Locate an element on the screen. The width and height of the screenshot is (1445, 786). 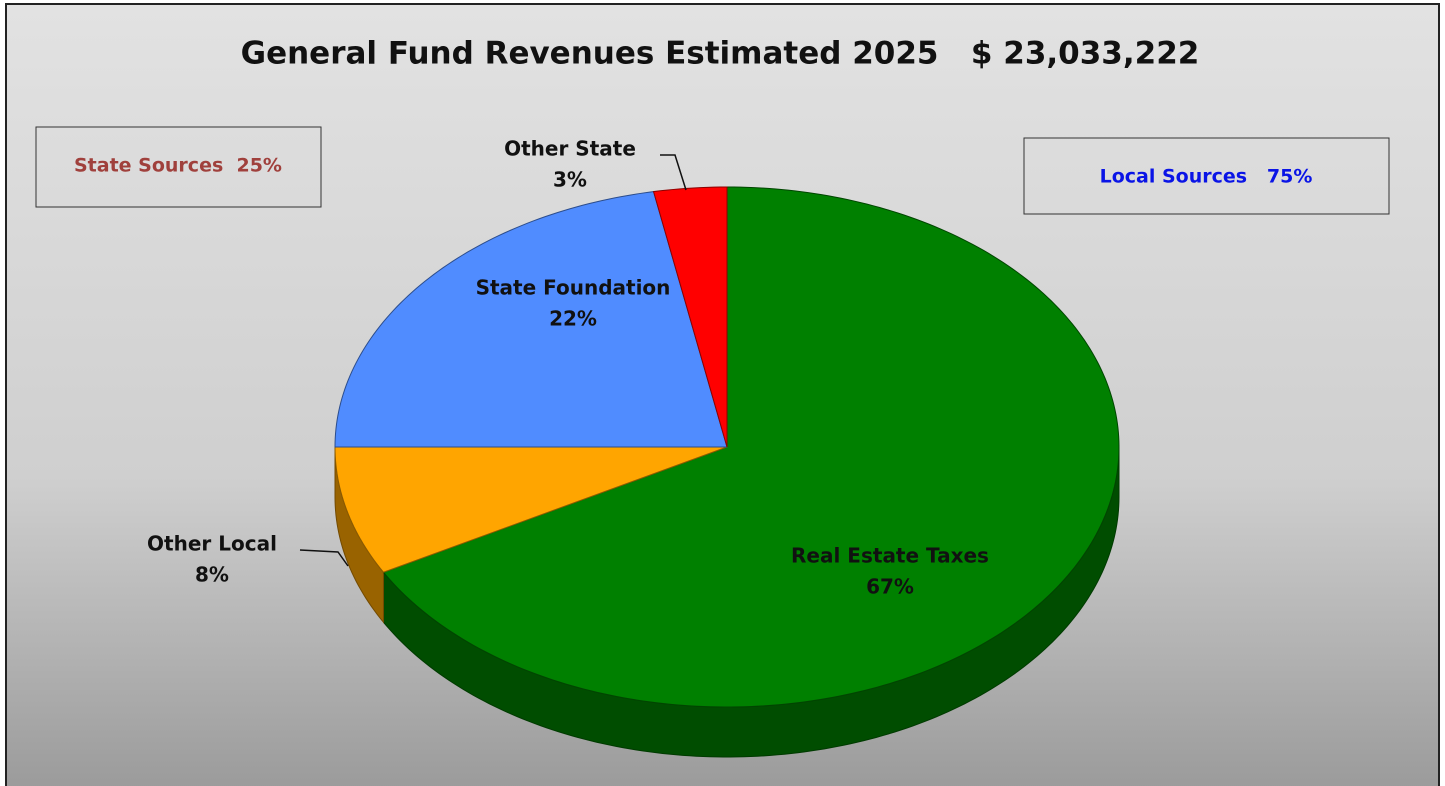
annotation: Local Sources 75% is located at coordinates (1206, 177).